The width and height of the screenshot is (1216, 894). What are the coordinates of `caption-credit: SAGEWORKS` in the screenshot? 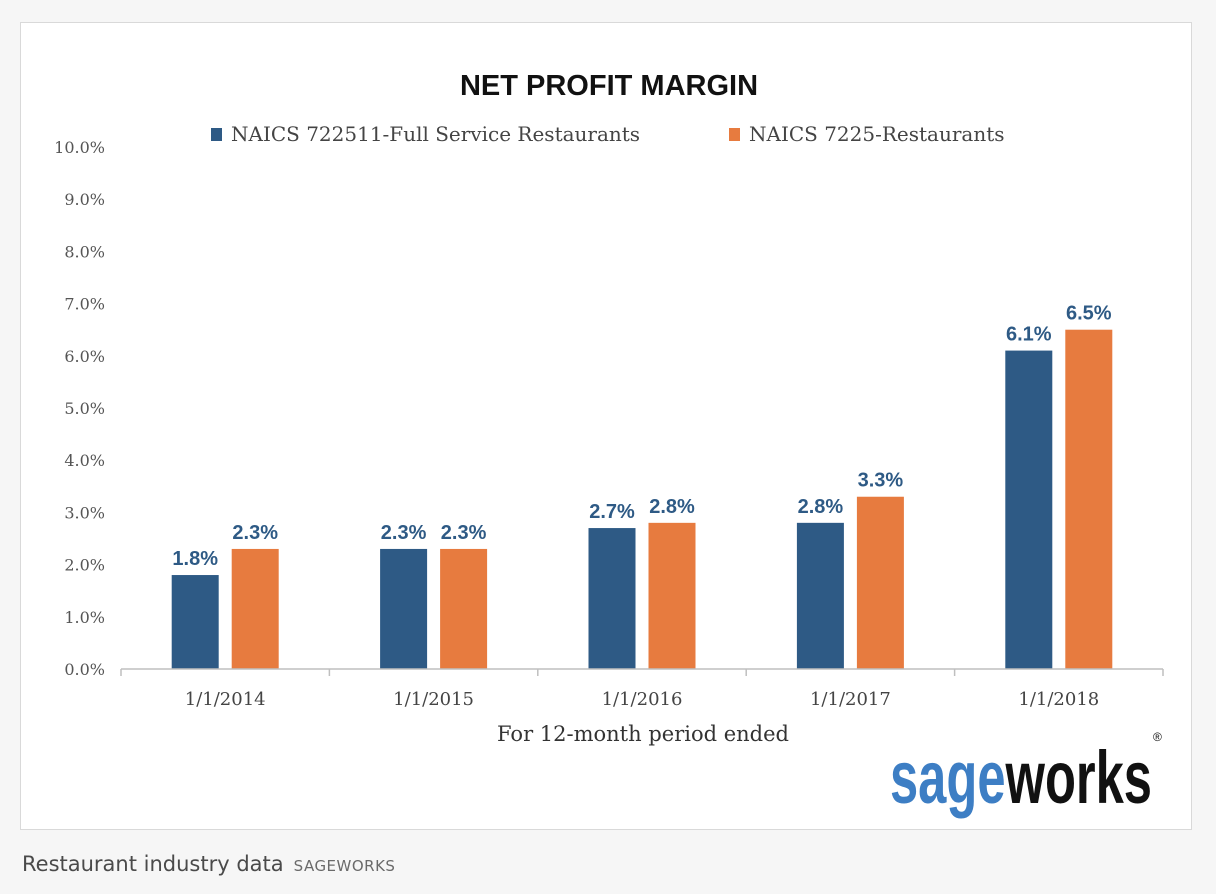 It's located at (344, 866).